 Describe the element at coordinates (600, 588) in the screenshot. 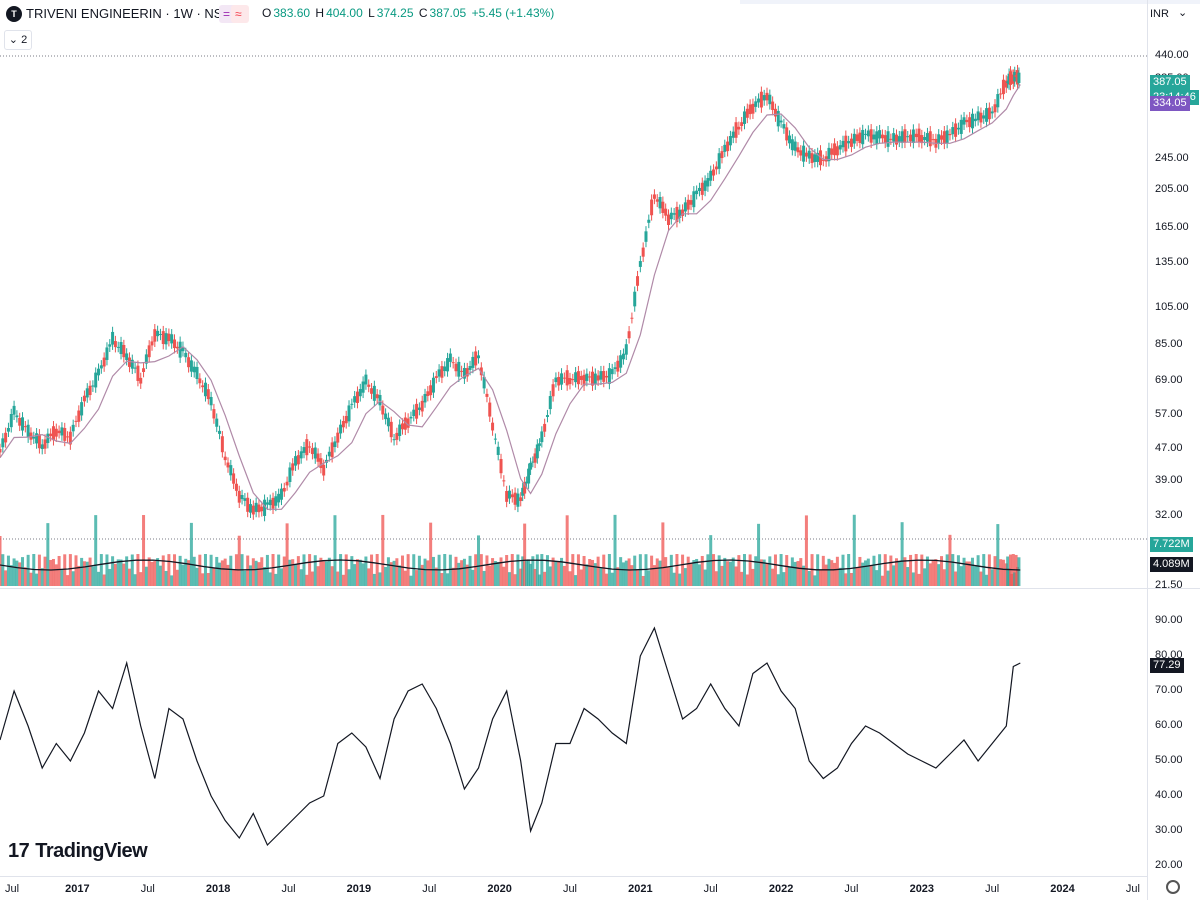

I see `pane-separator` at that location.